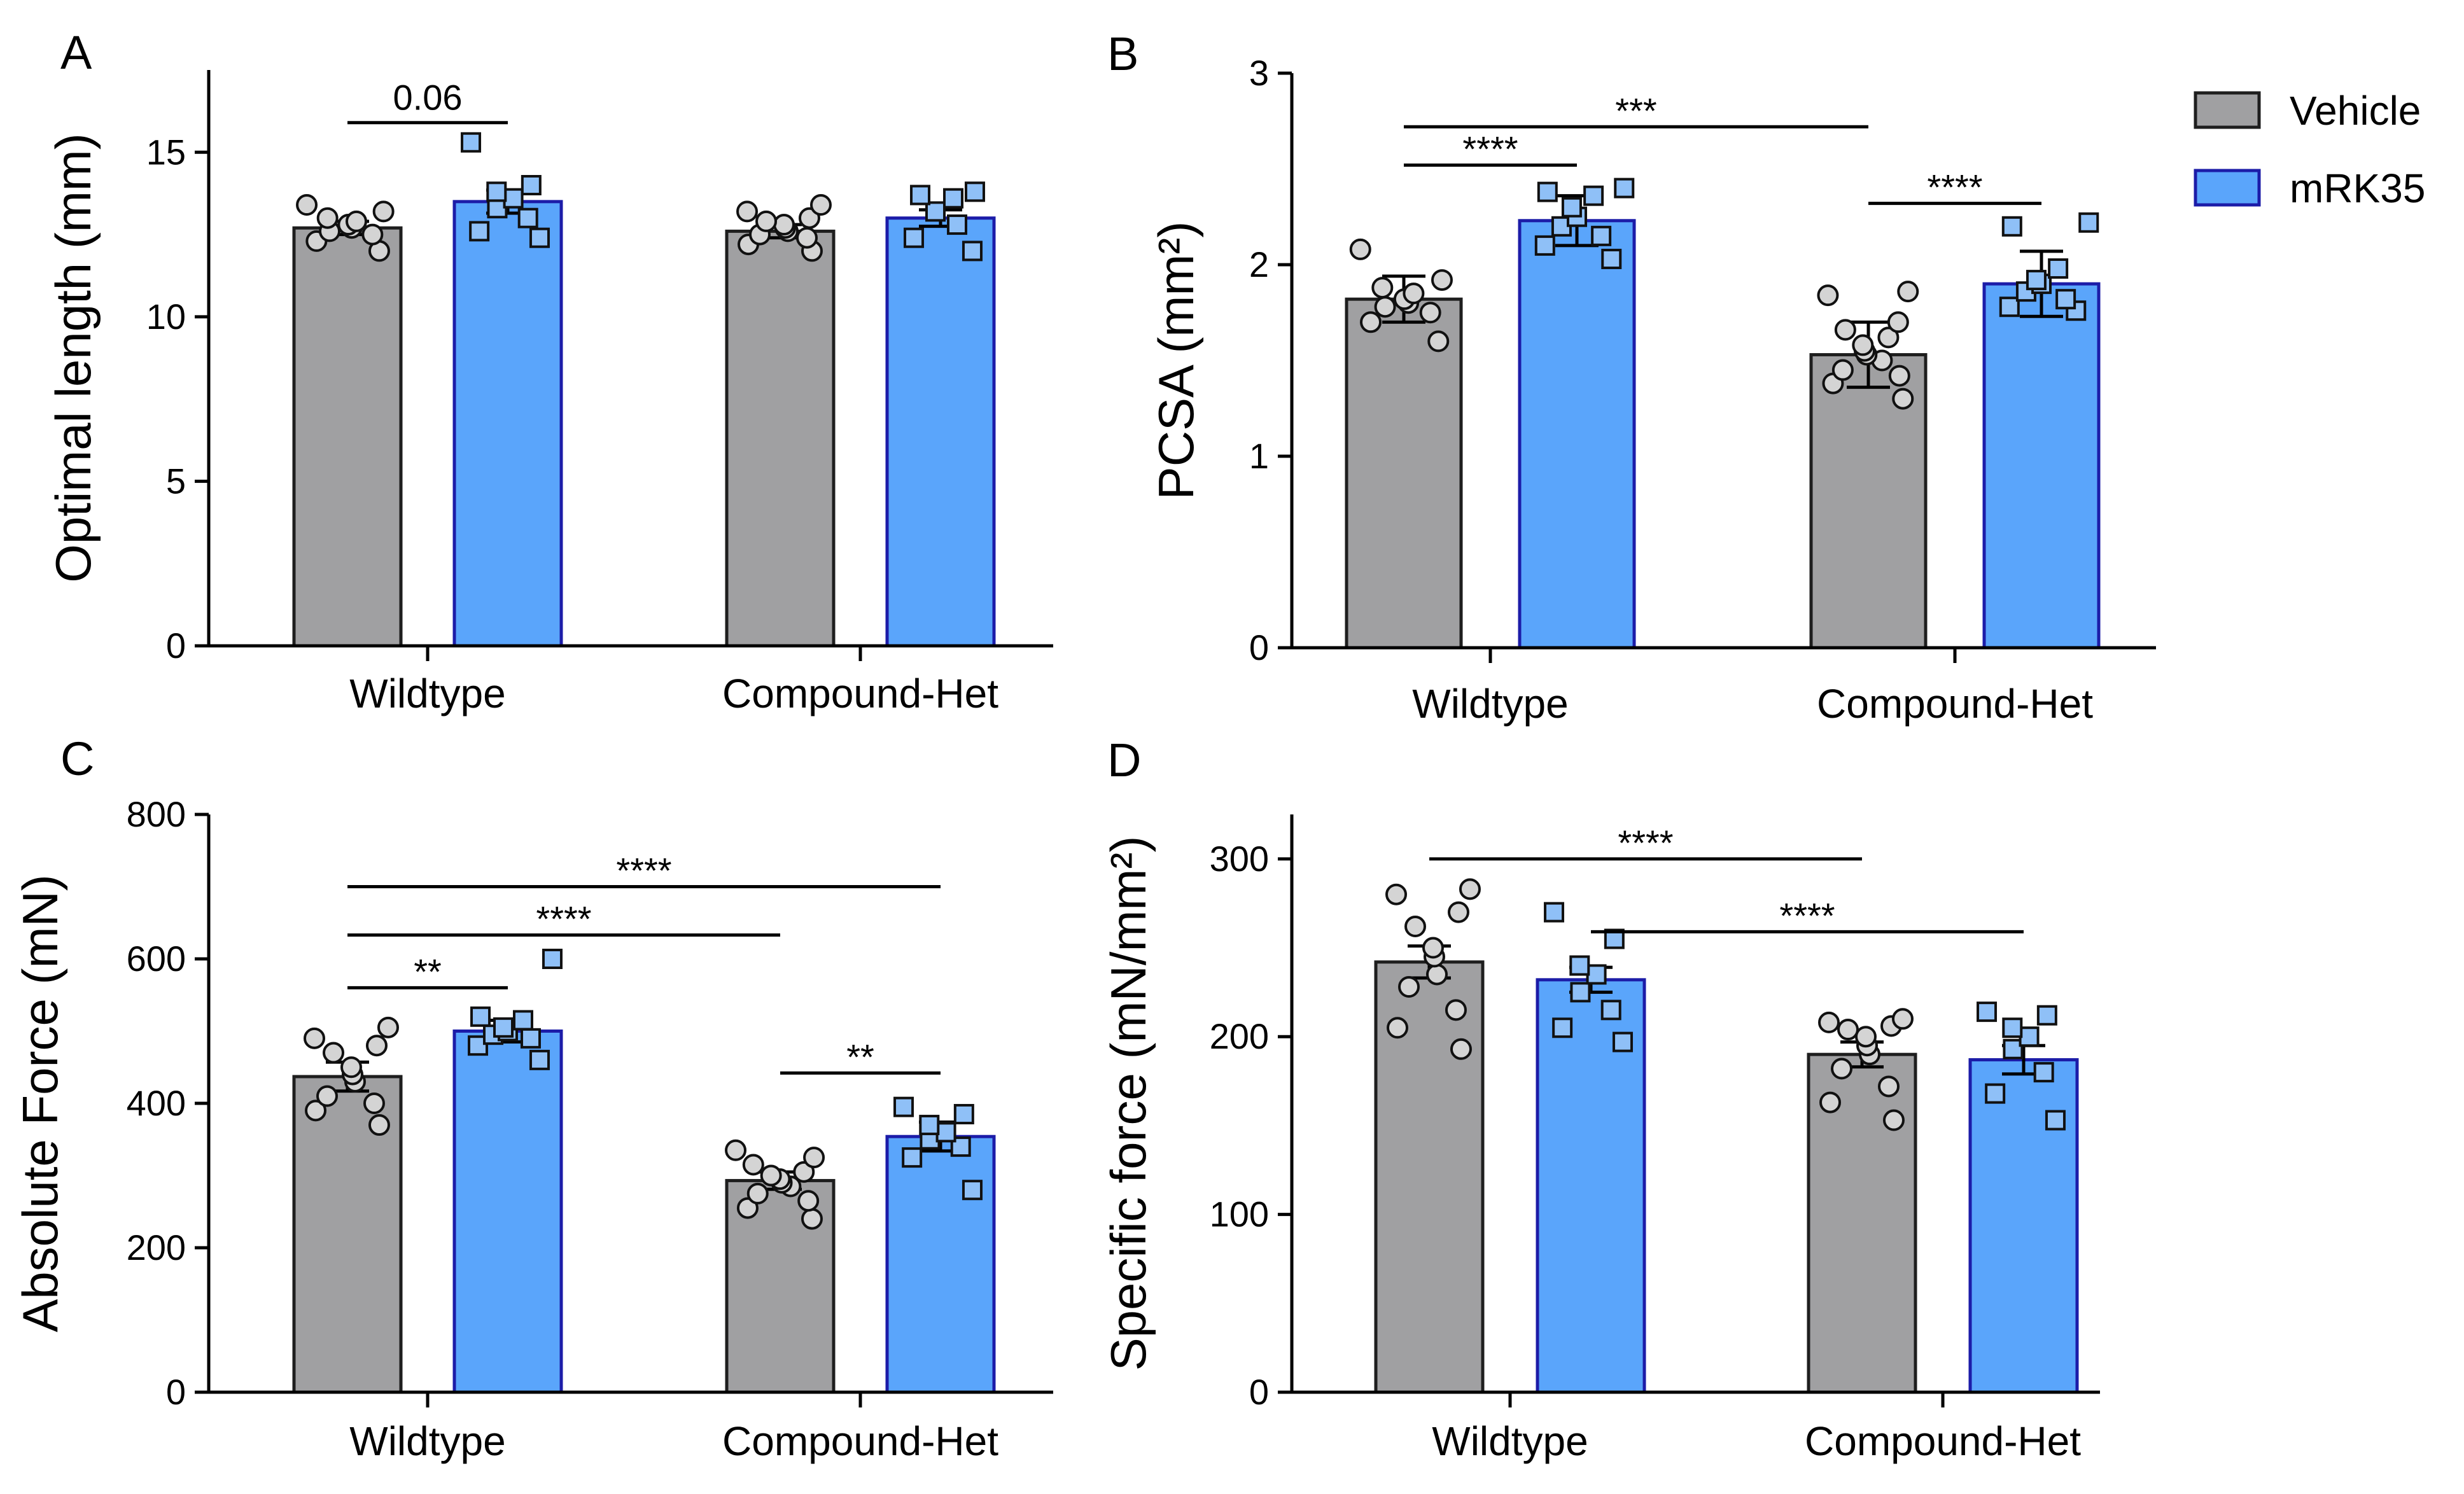 This screenshot has height=1494, width=2464. Describe the element at coordinates (156, 814) in the screenshot. I see `y-tick-label: 800` at that location.